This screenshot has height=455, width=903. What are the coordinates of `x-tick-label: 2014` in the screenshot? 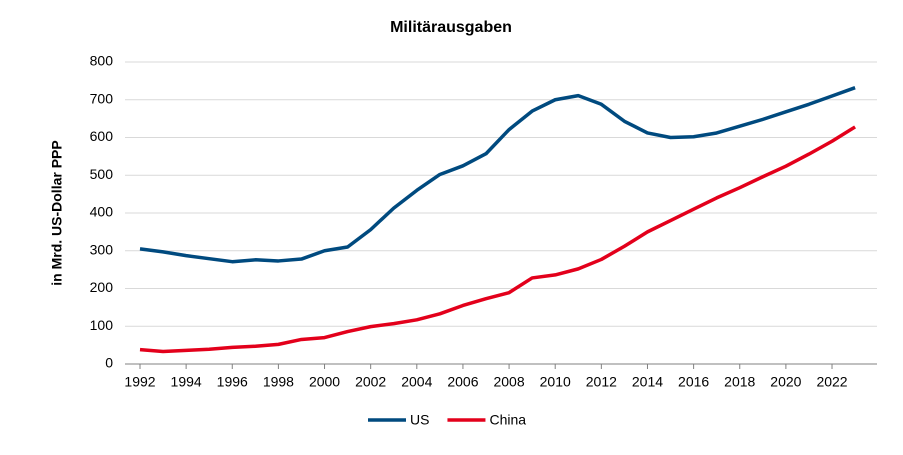 It's located at (647, 382).